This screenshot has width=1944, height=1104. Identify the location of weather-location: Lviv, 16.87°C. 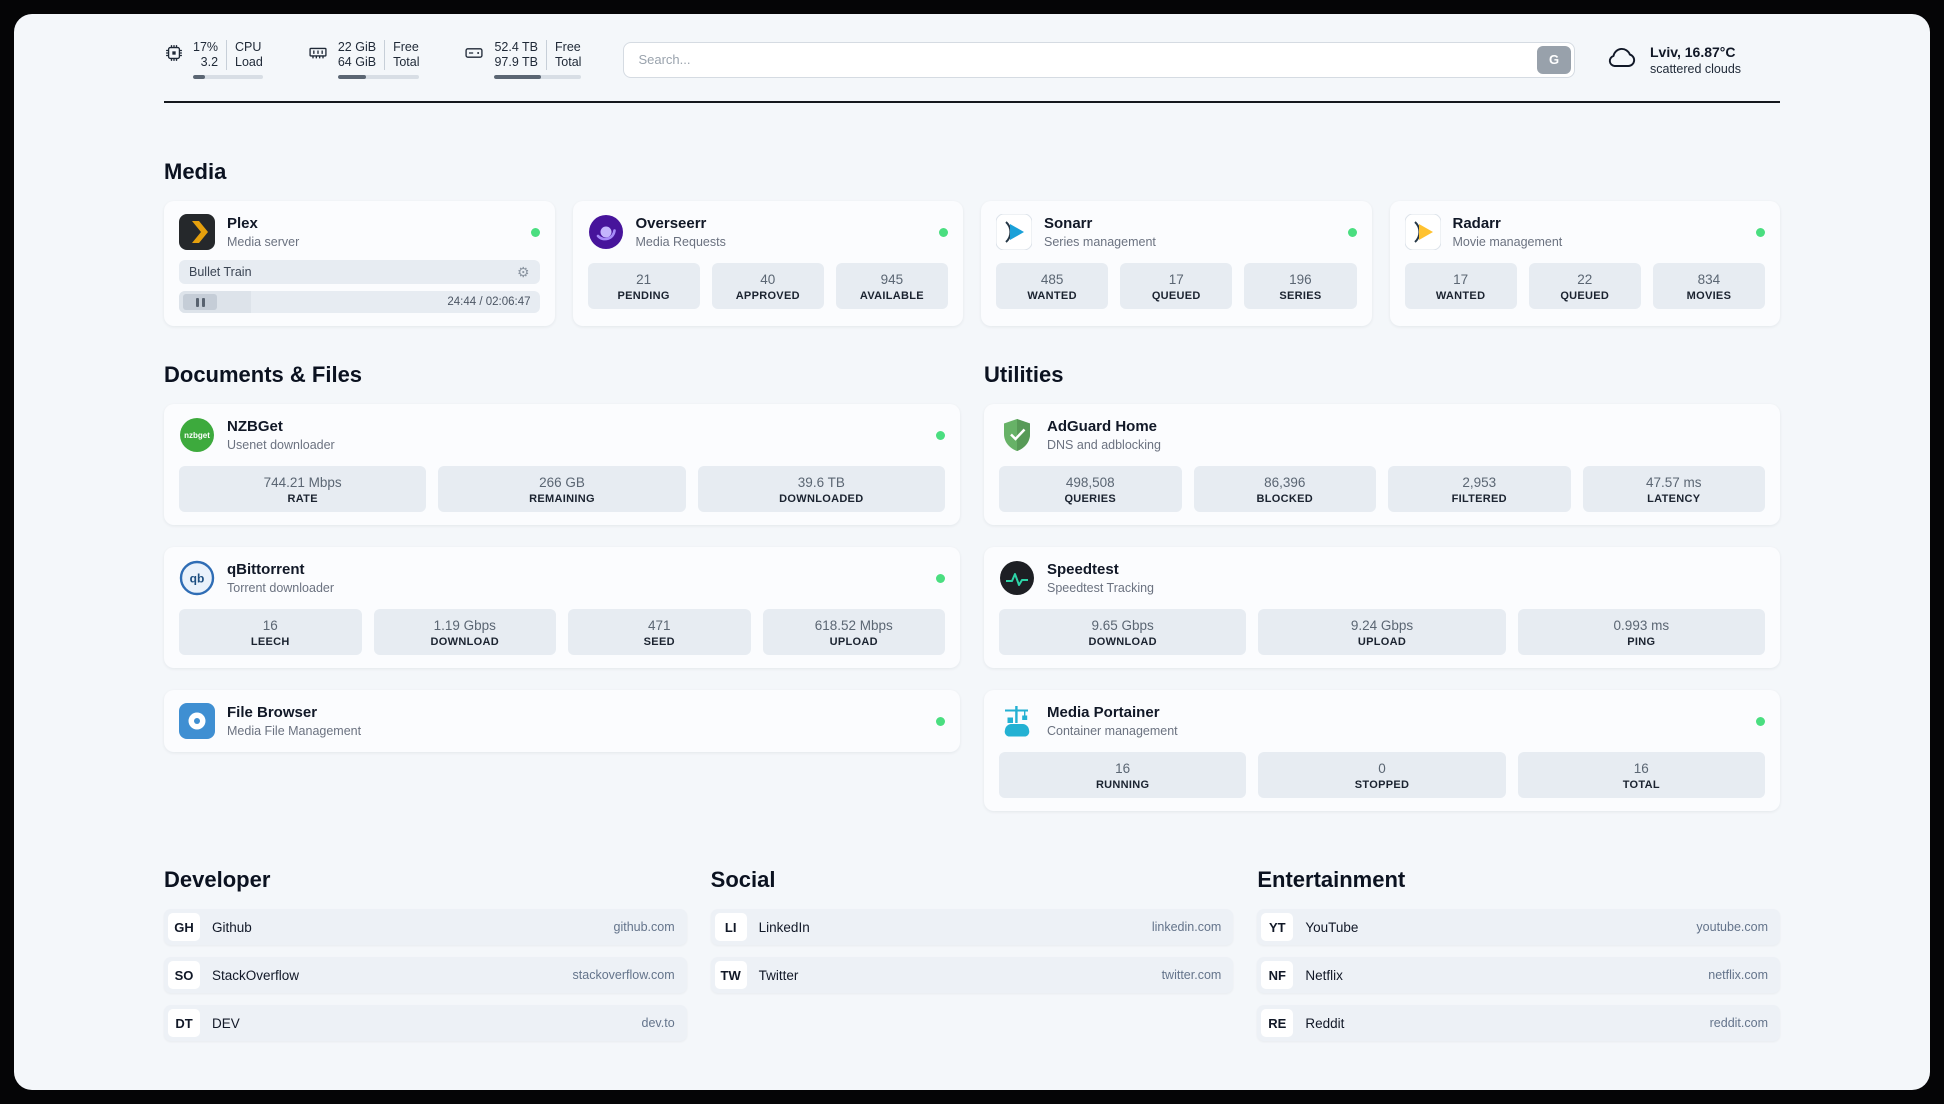
(1693, 51).